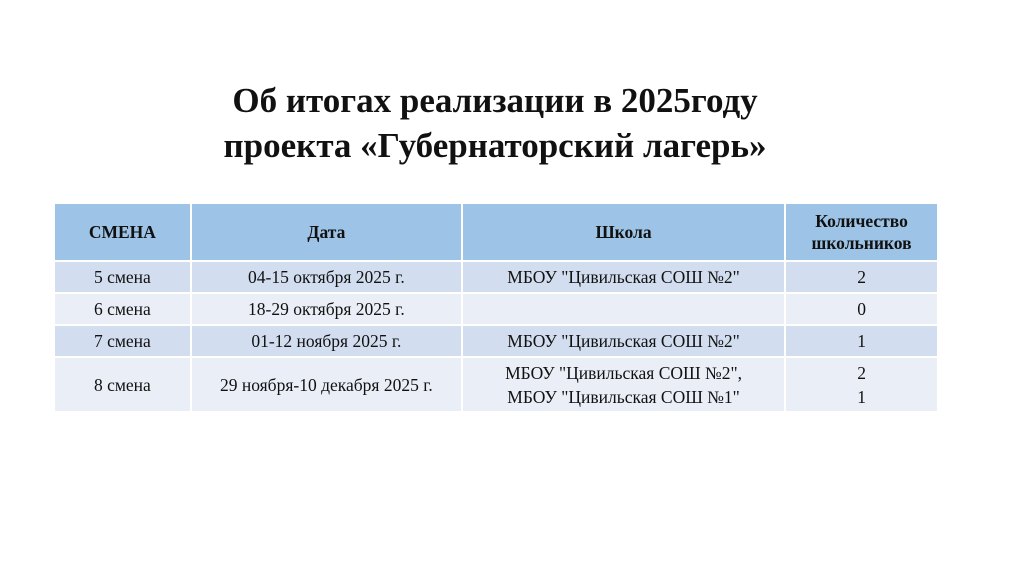 The height and width of the screenshot is (574, 1024). What do you see at coordinates (122, 384) in the screenshot?
I see `cell-shift: 8 смена` at bounding box center [122, 384].